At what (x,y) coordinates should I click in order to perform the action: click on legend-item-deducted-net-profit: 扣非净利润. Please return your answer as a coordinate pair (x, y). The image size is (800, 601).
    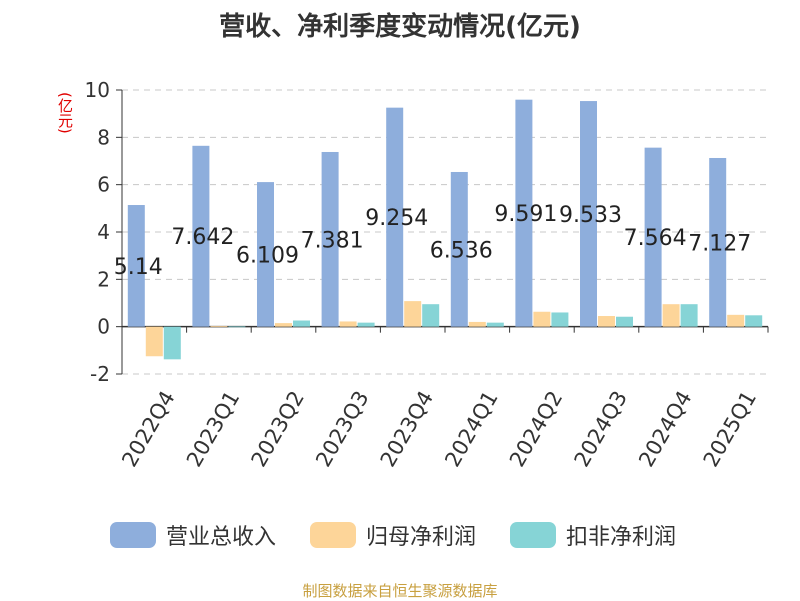
    Looking at the image, I should click on (593, 535).